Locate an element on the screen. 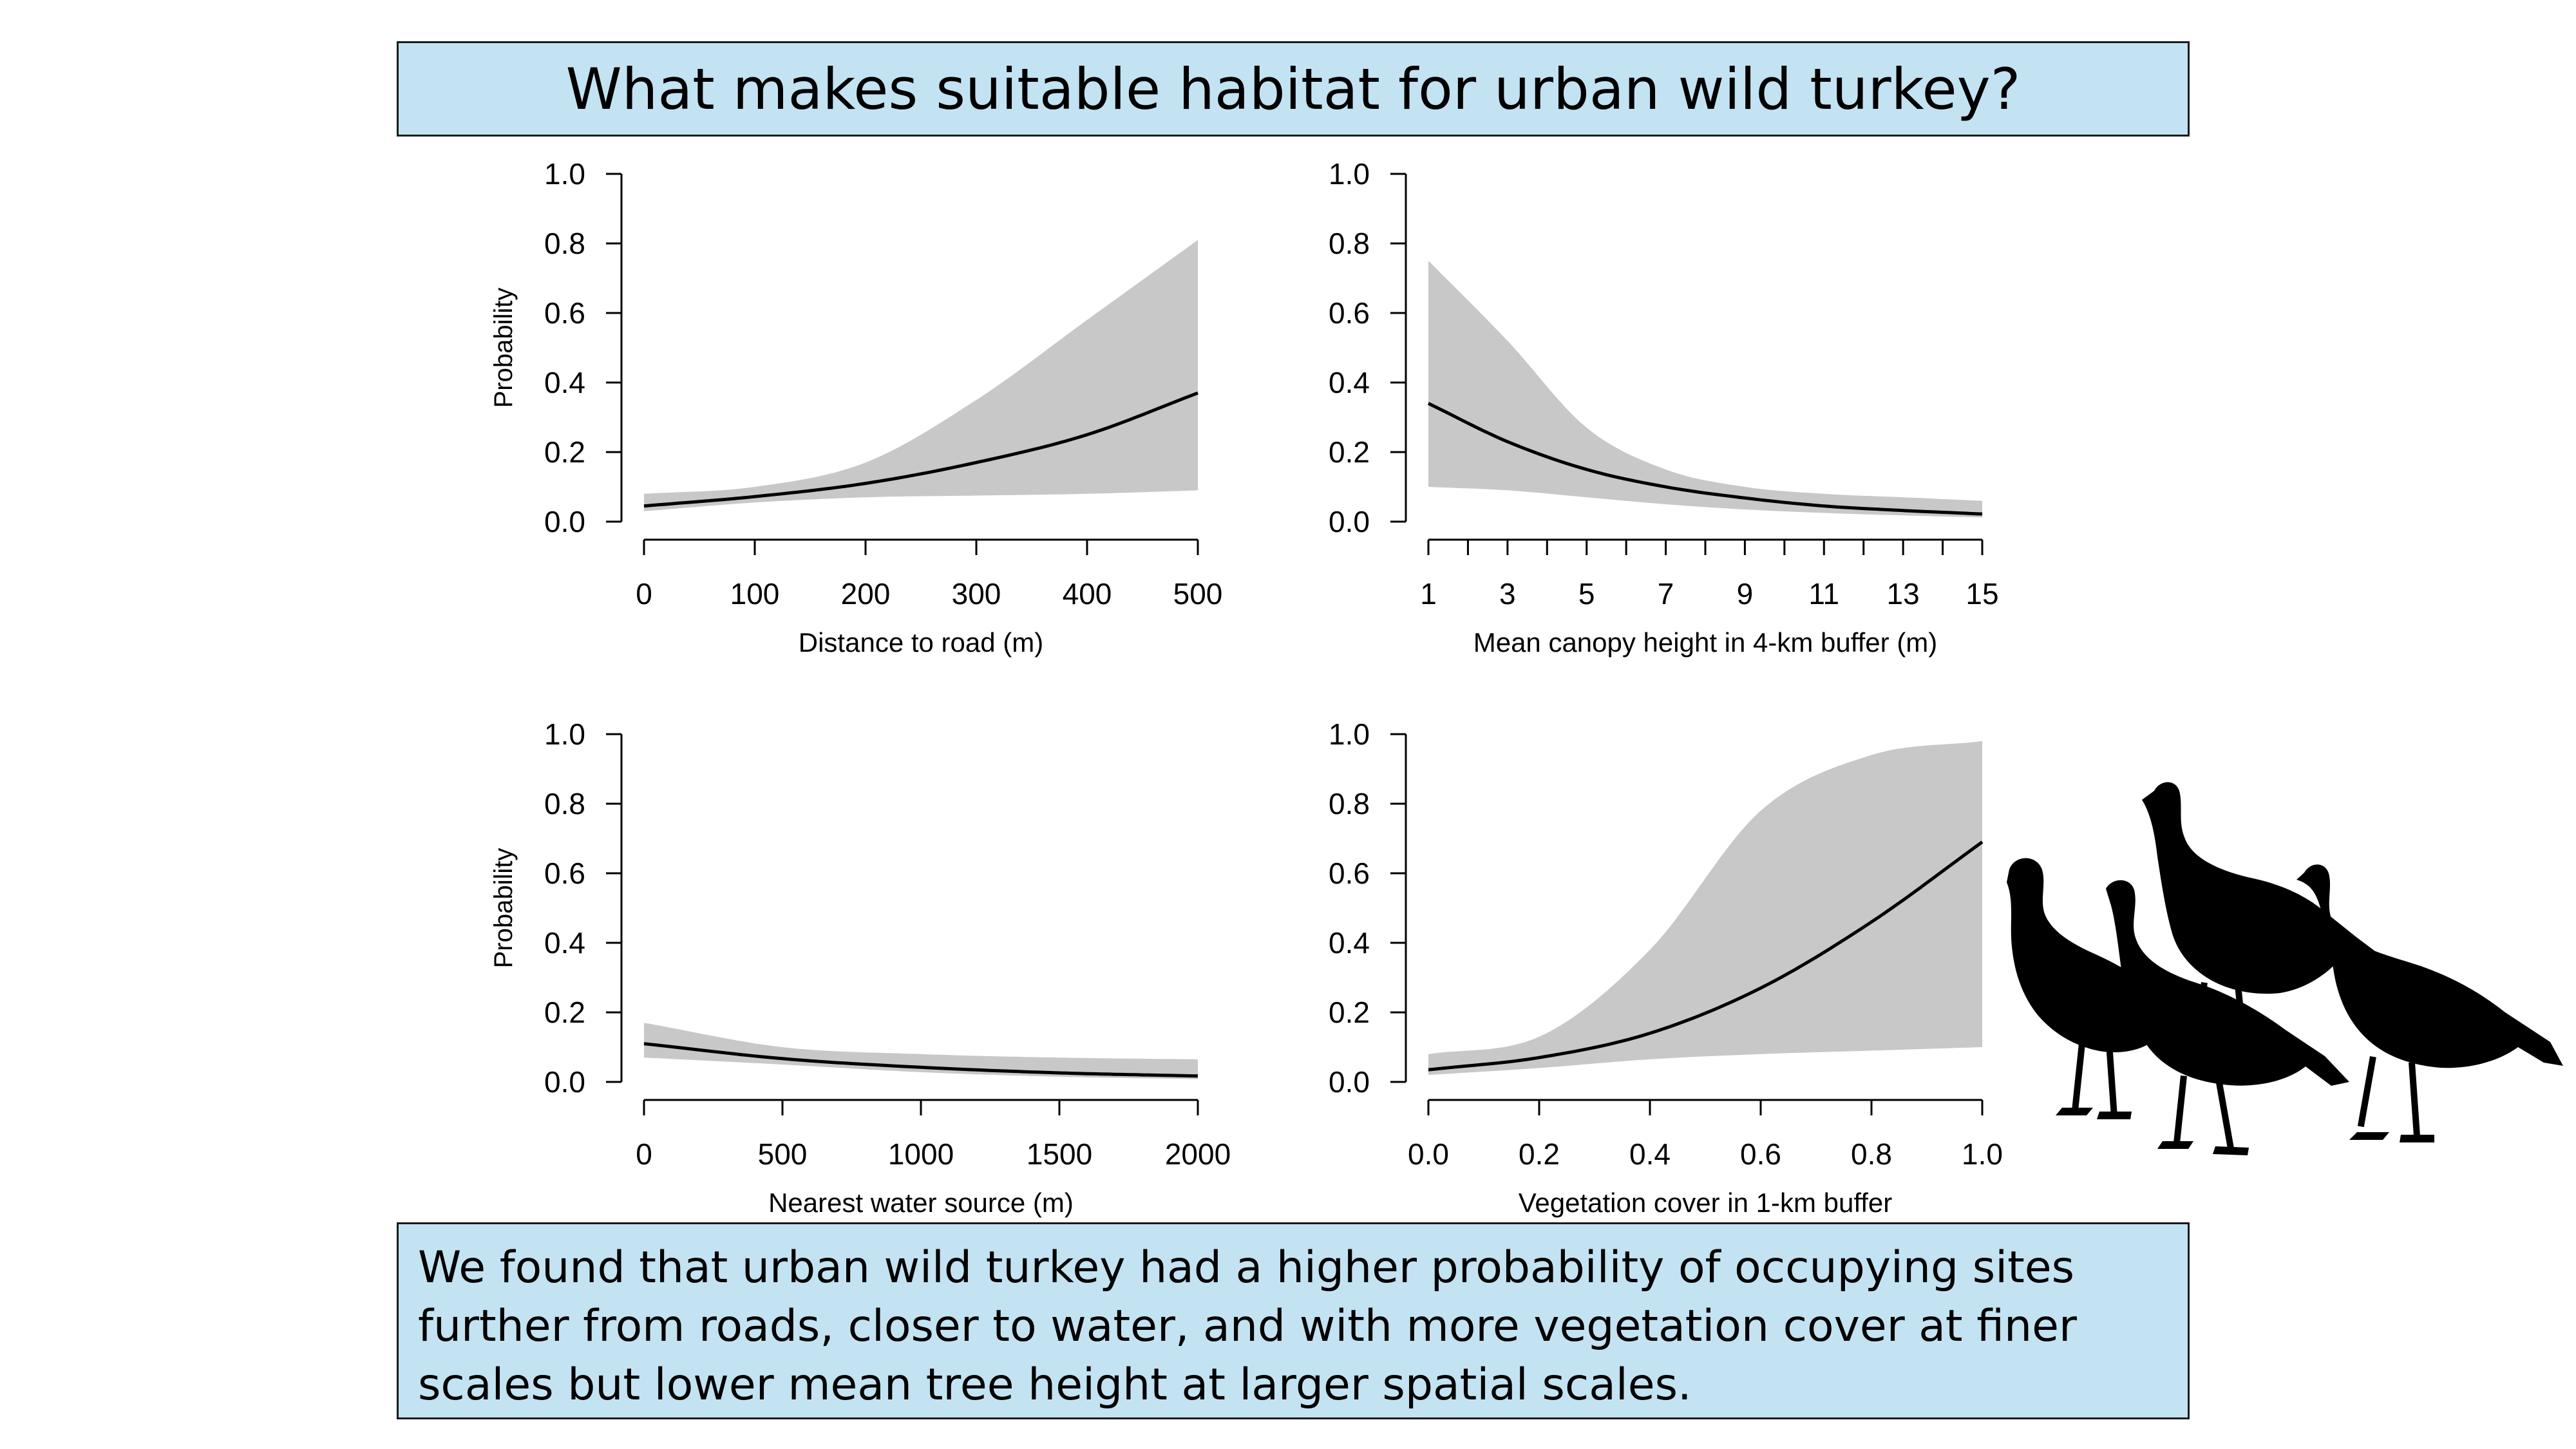 This screenshot has height=1449, width=2576. x-tick-label: 1000 is located at coordinates (921, 1154).